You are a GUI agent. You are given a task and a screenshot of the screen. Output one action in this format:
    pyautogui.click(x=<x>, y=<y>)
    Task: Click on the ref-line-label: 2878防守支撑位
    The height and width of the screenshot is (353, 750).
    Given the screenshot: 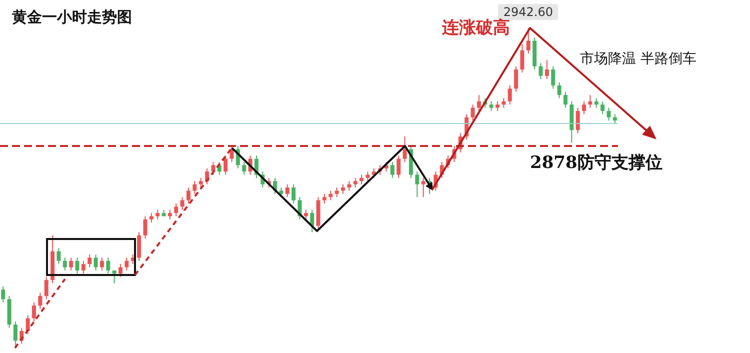 What is the action you would take?
    pyautogui.click(x=596, y=163)
    